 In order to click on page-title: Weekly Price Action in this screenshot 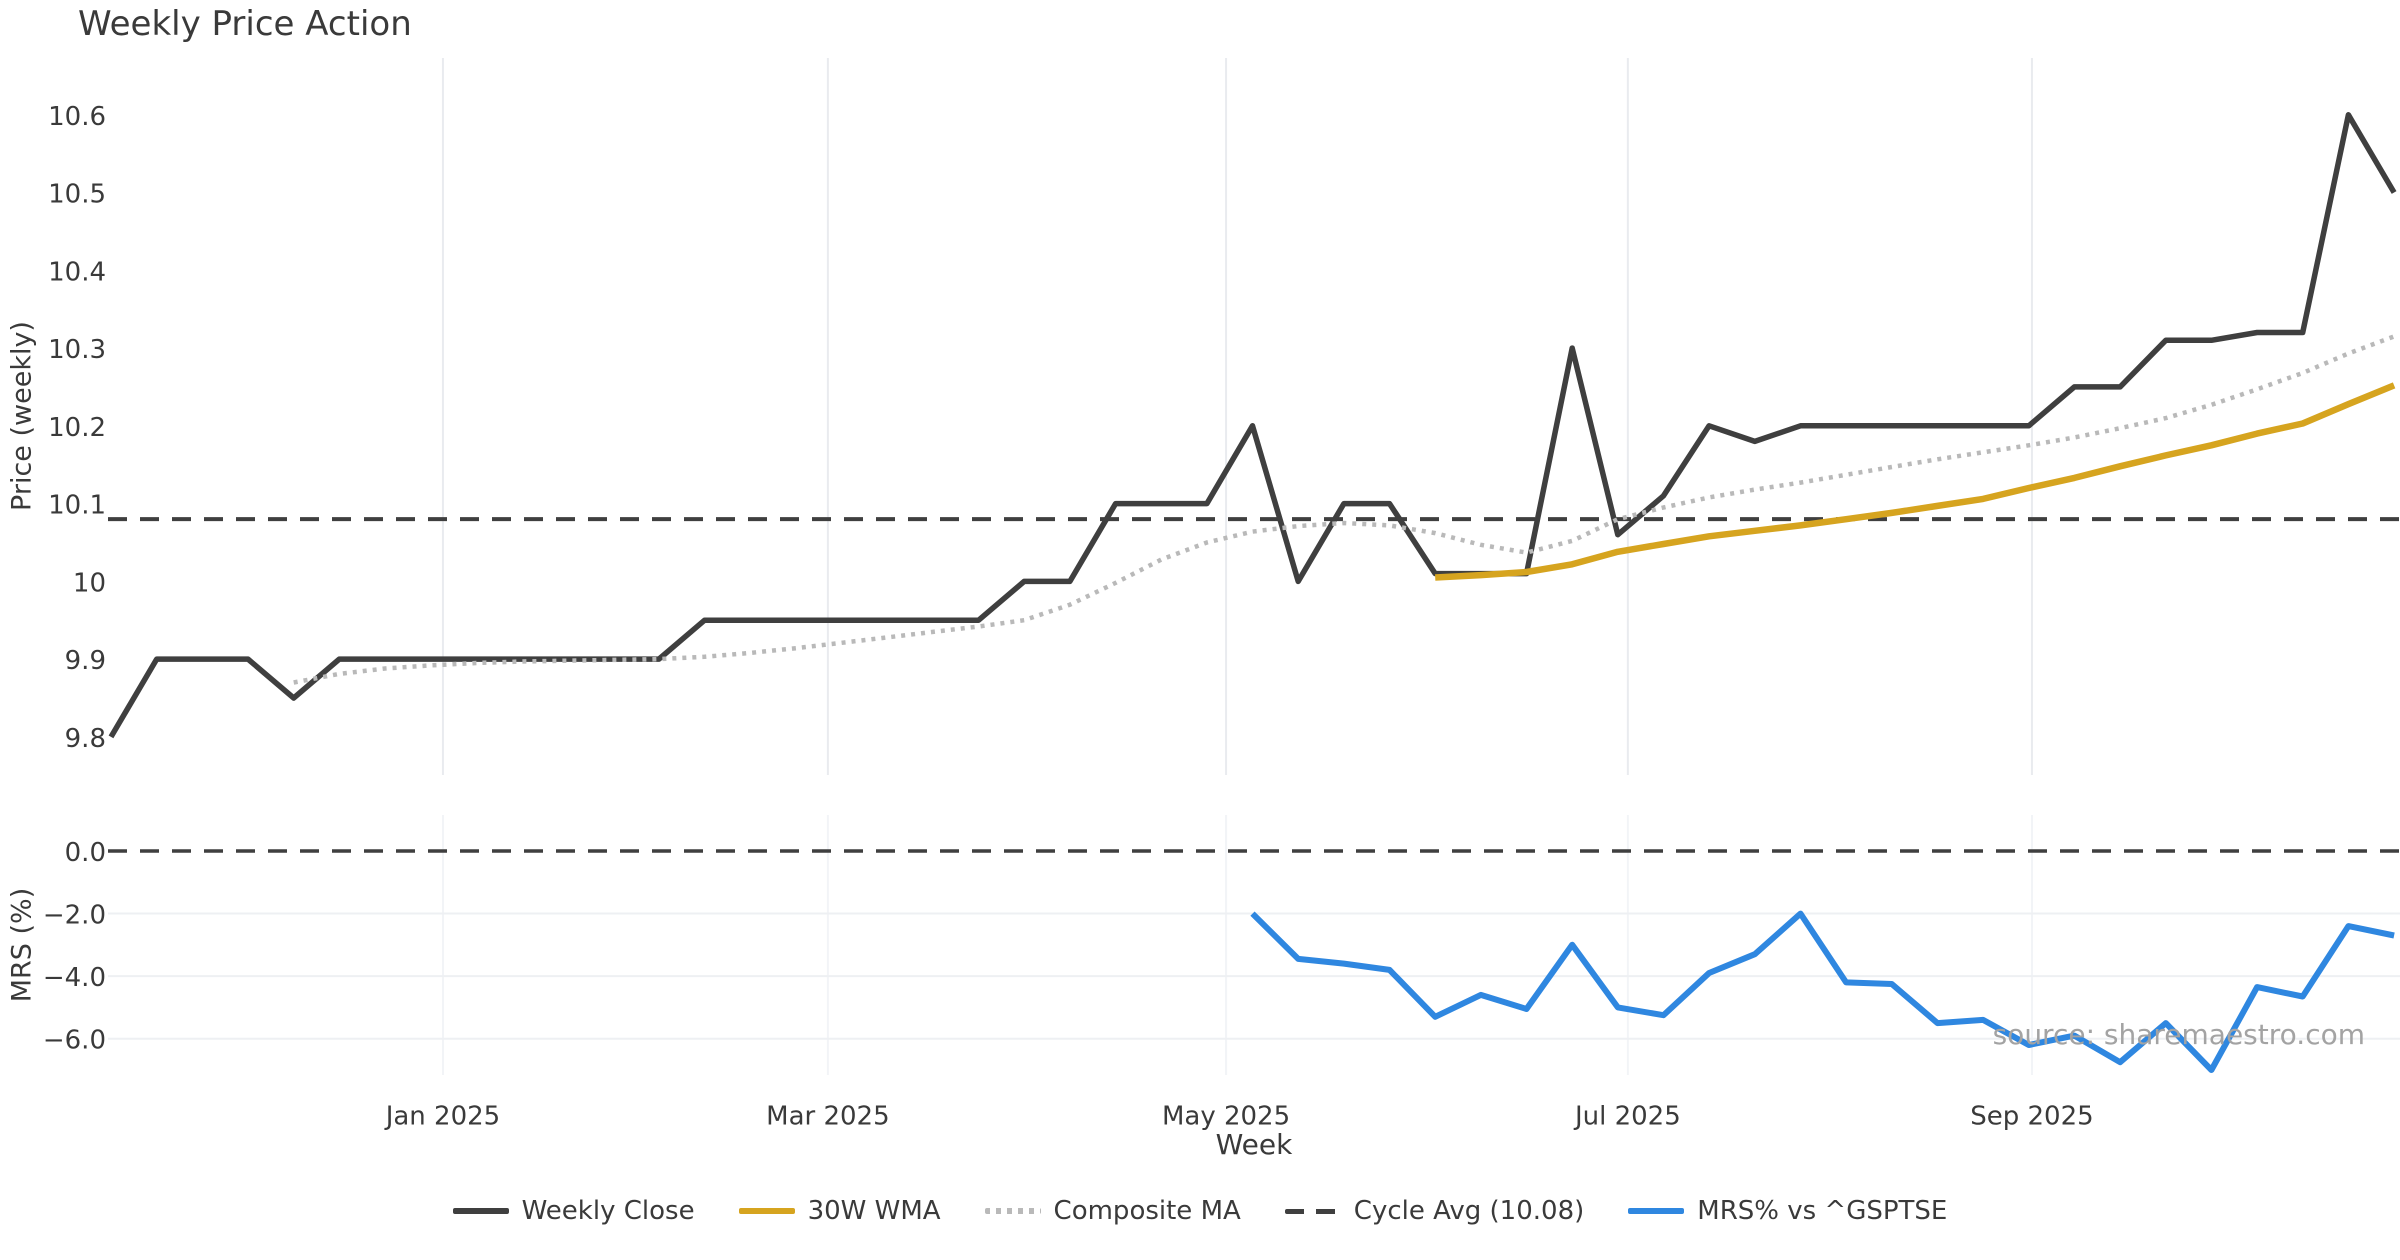, I will do `click(245, 24)`.